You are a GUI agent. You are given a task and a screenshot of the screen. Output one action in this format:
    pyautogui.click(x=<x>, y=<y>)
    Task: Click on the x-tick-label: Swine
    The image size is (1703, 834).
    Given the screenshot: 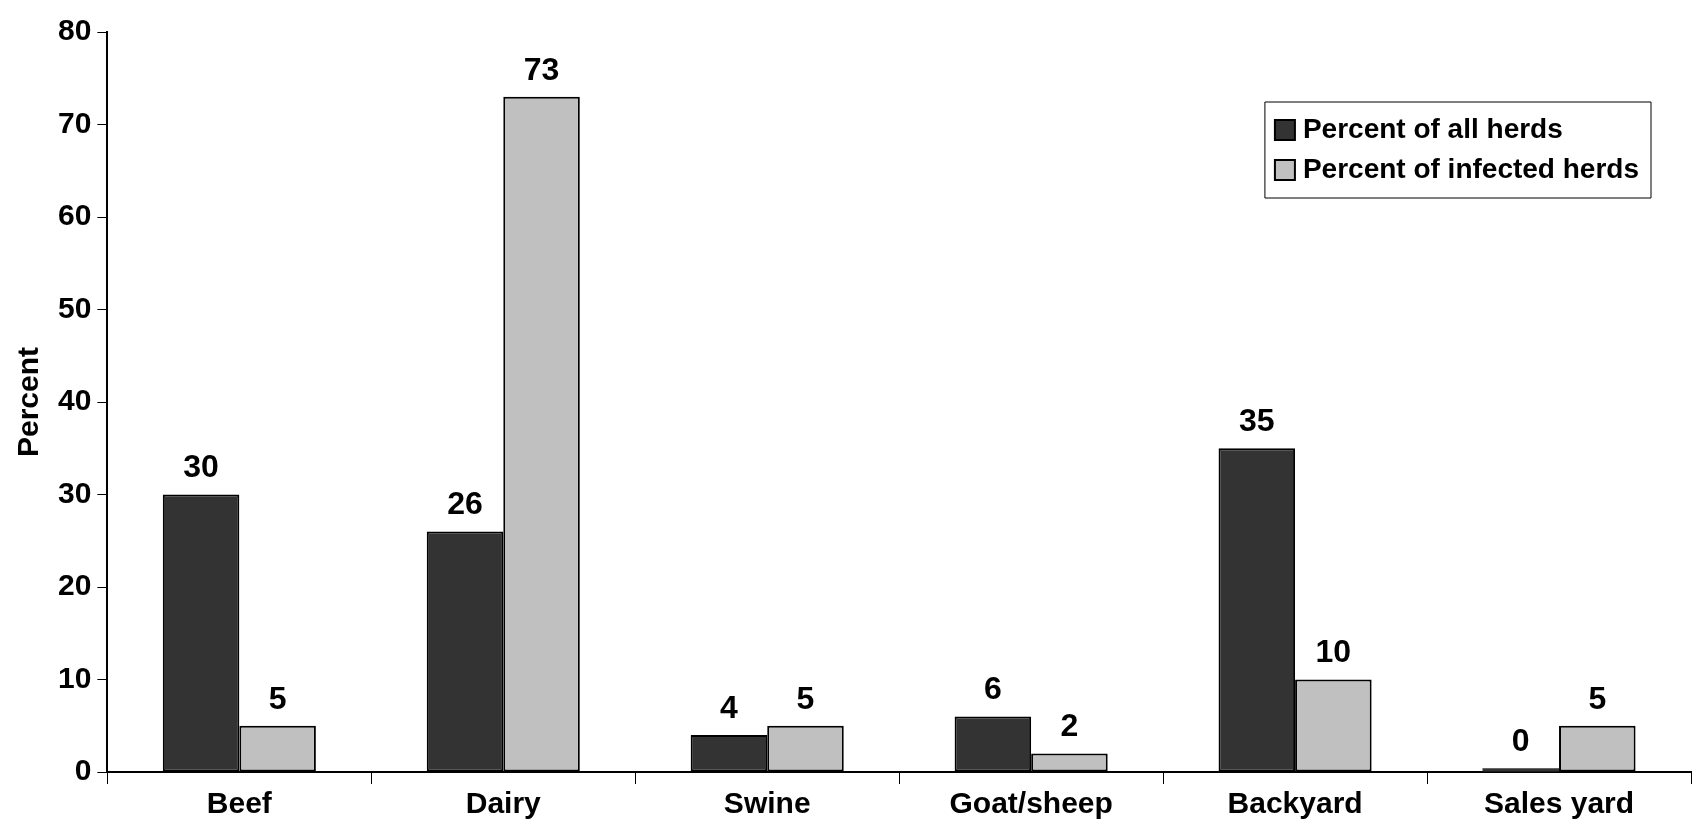 What is the action you would take?
    pyautogui.click(x=767, y=803)
    